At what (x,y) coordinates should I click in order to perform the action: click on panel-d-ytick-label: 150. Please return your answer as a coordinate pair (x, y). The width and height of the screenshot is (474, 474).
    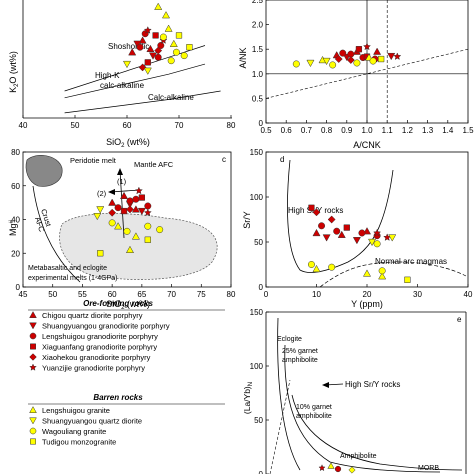
    Looking at the image, I should click on (257, 152).